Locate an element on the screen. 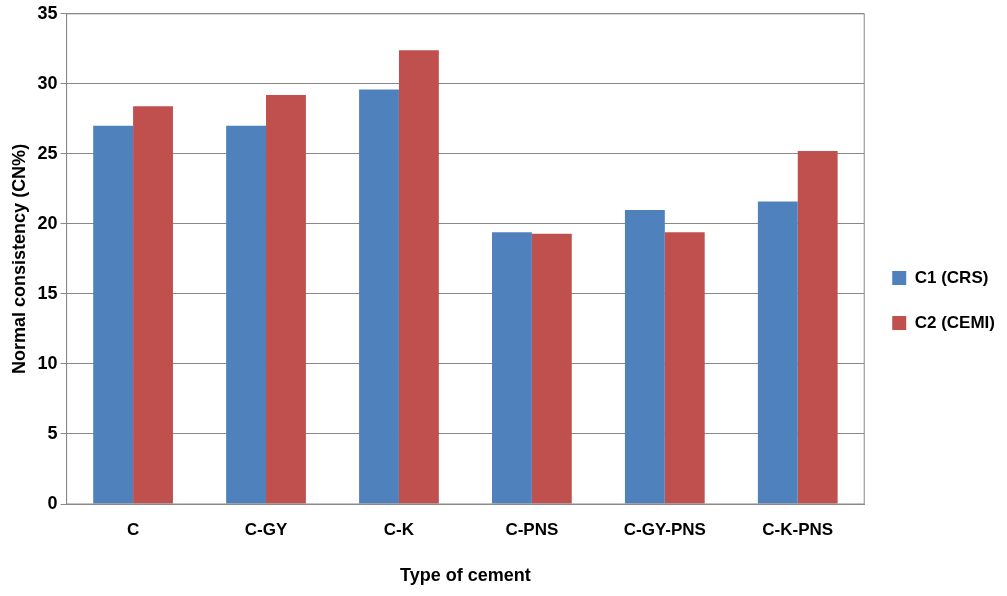  y-tick-label: 35 is located at coordinates (47, 12).